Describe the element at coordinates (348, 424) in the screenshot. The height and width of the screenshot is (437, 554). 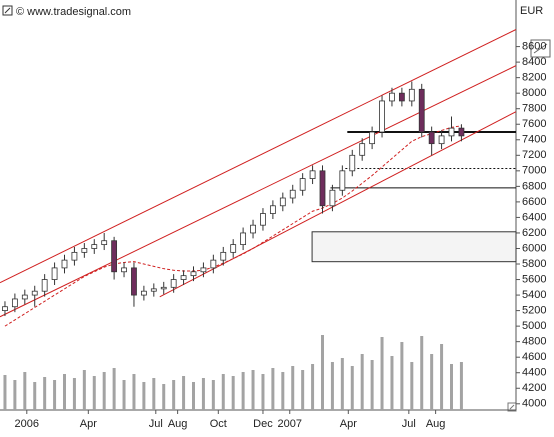
I see `x-tick-label: Apr` at that location.